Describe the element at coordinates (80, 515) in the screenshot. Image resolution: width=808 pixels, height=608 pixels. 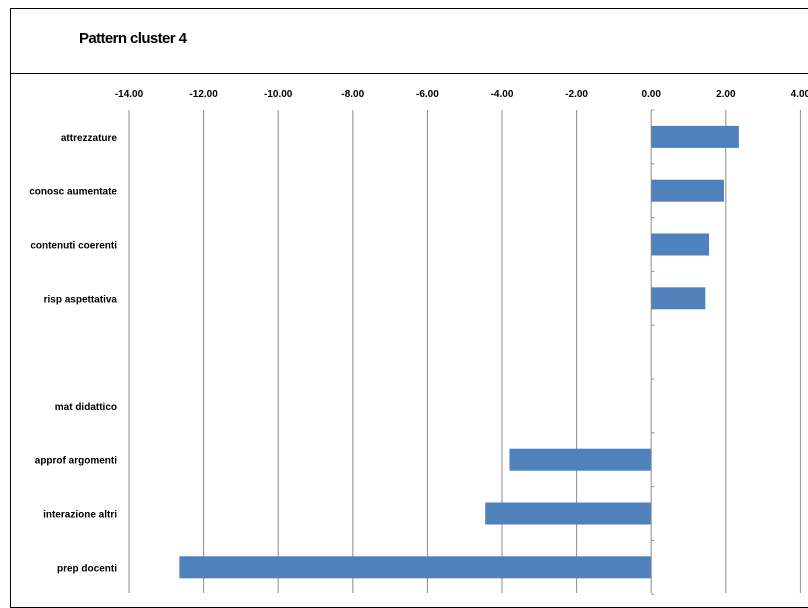
I see `category-label: interazione altri` at that location.